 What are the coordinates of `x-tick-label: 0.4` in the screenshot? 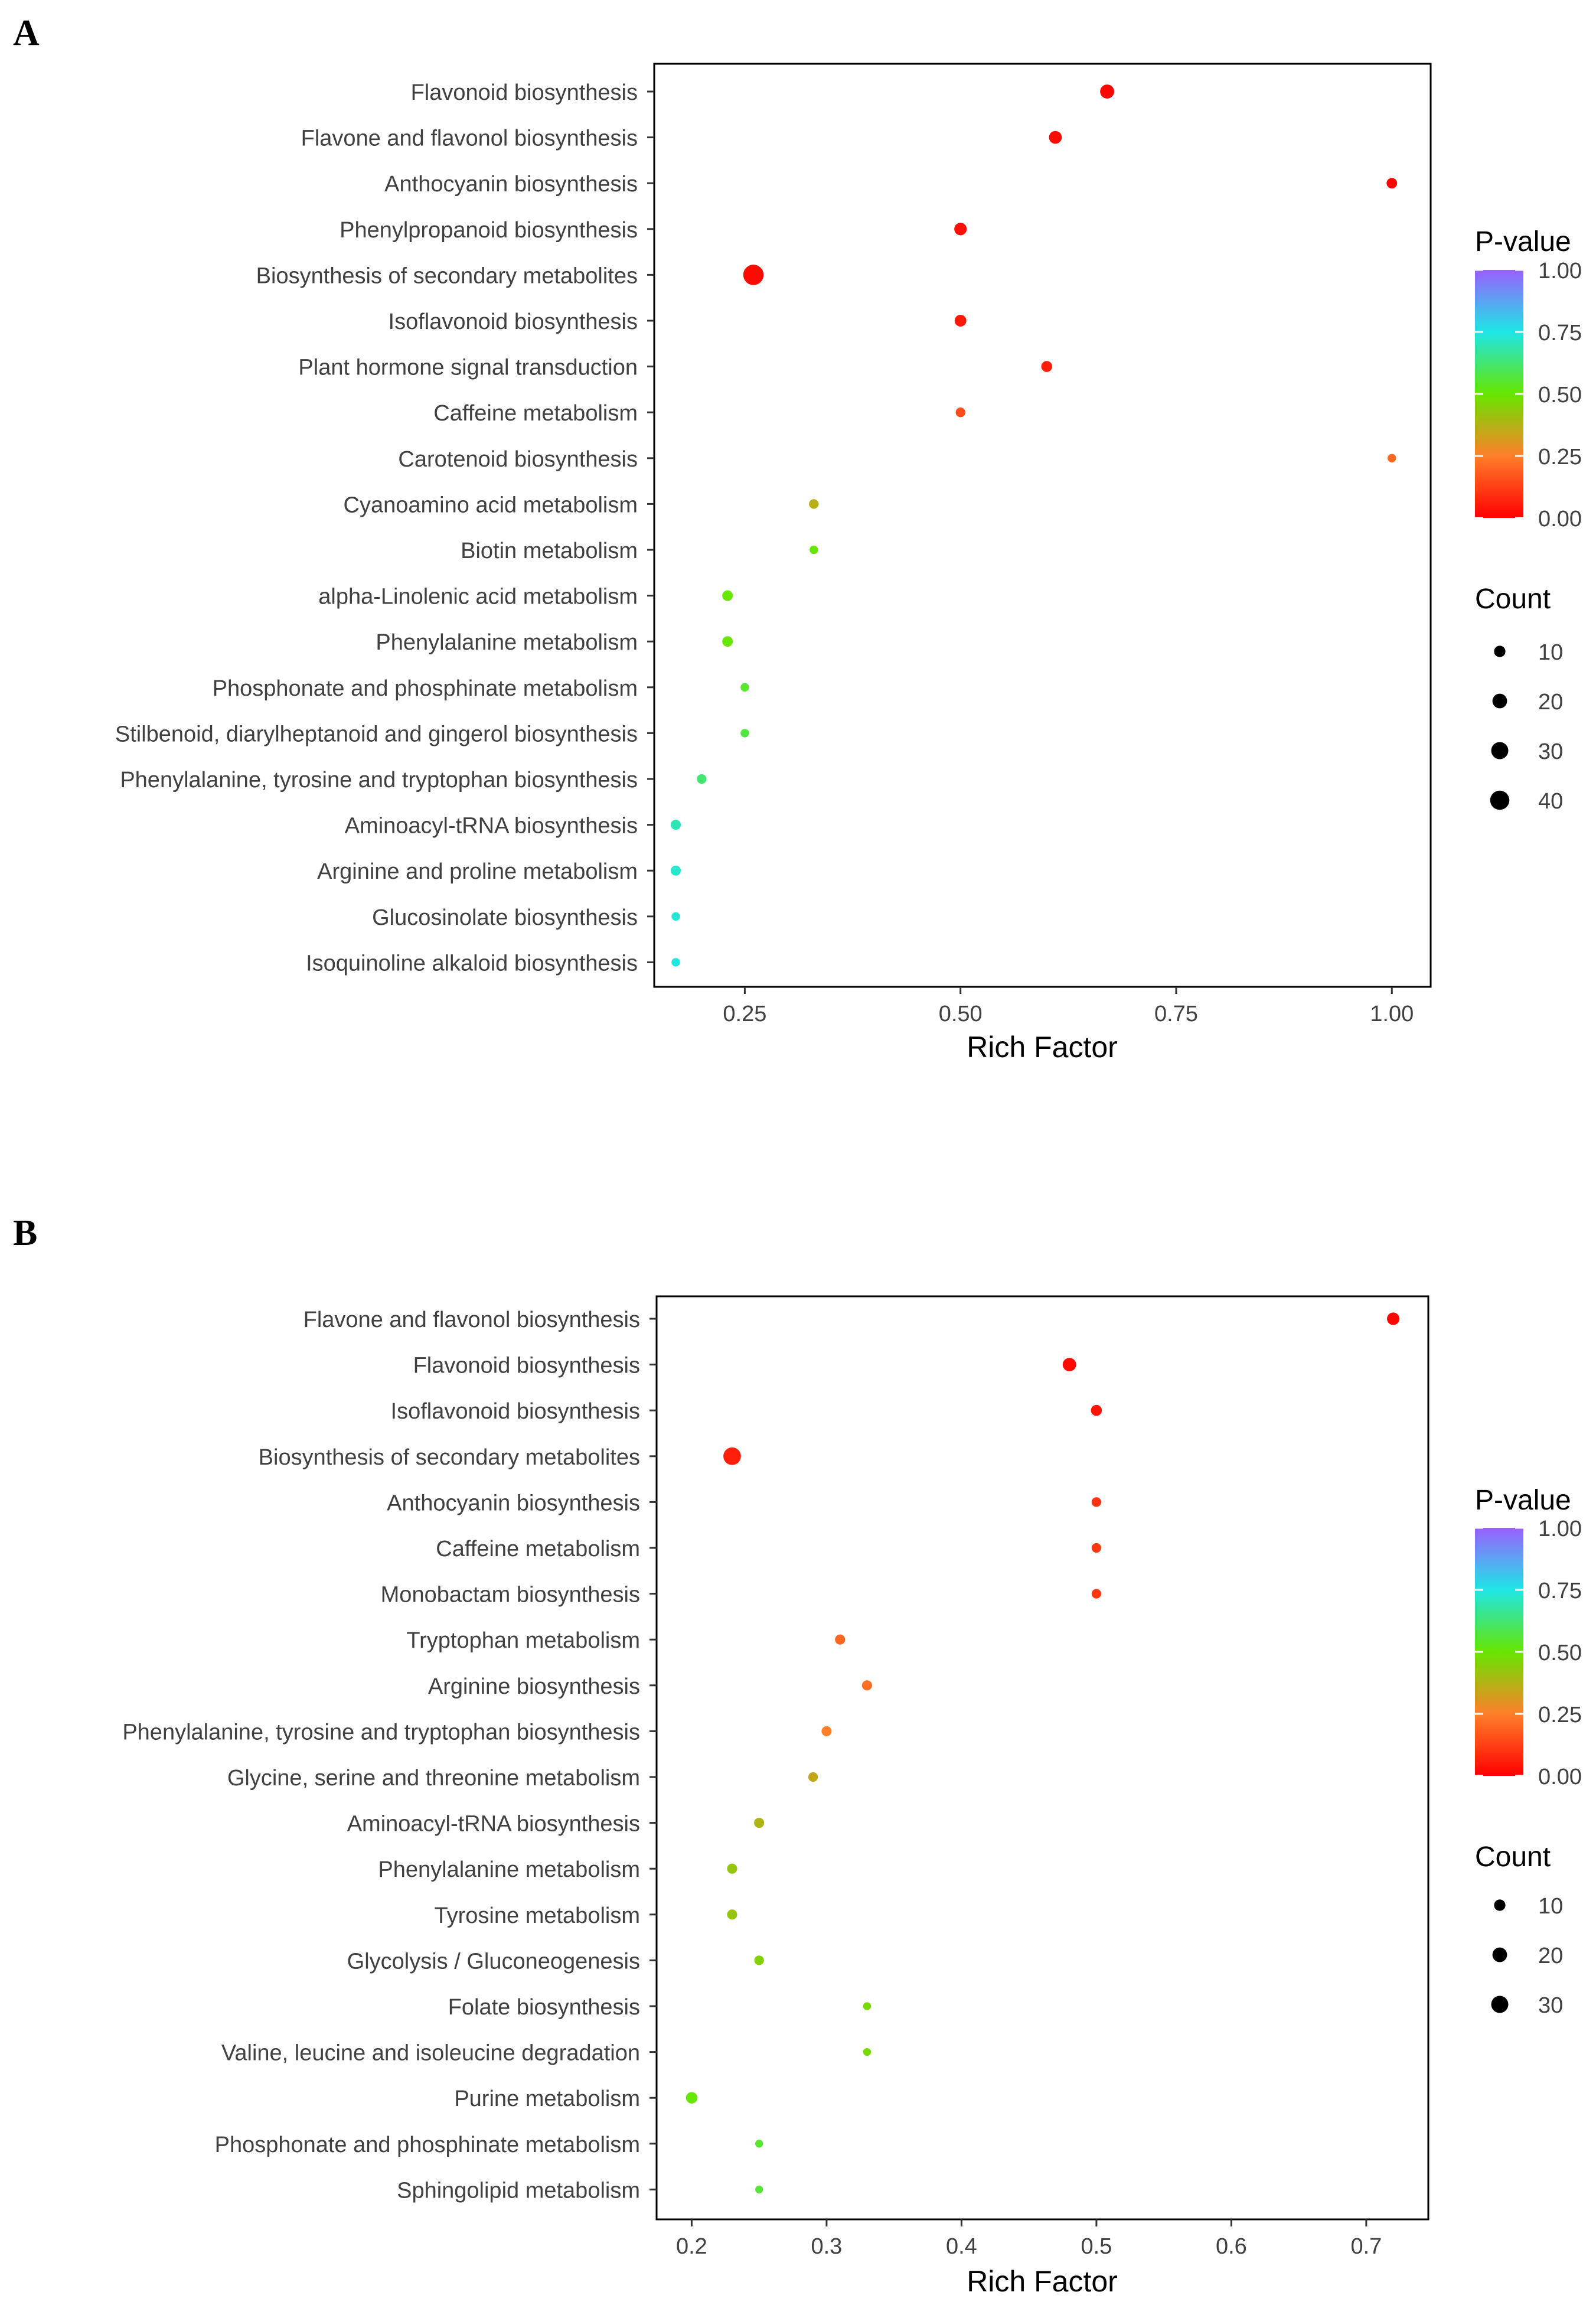 It's located at (962, 2246).